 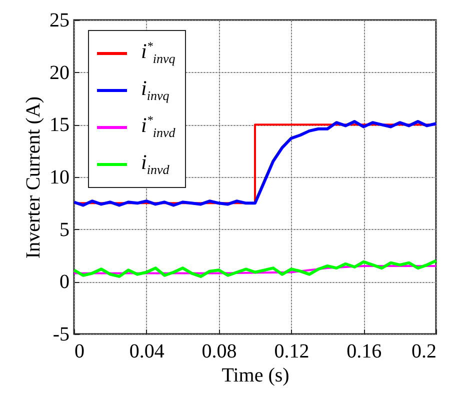 I want to click on x-tick-label: 0.08, so click(x=219, y=351).